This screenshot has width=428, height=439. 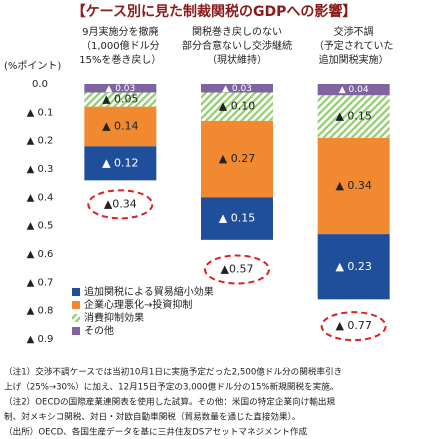 I want to click on legend-label: 追加関税による貿易縮小効果, so click(x=149, y=291).